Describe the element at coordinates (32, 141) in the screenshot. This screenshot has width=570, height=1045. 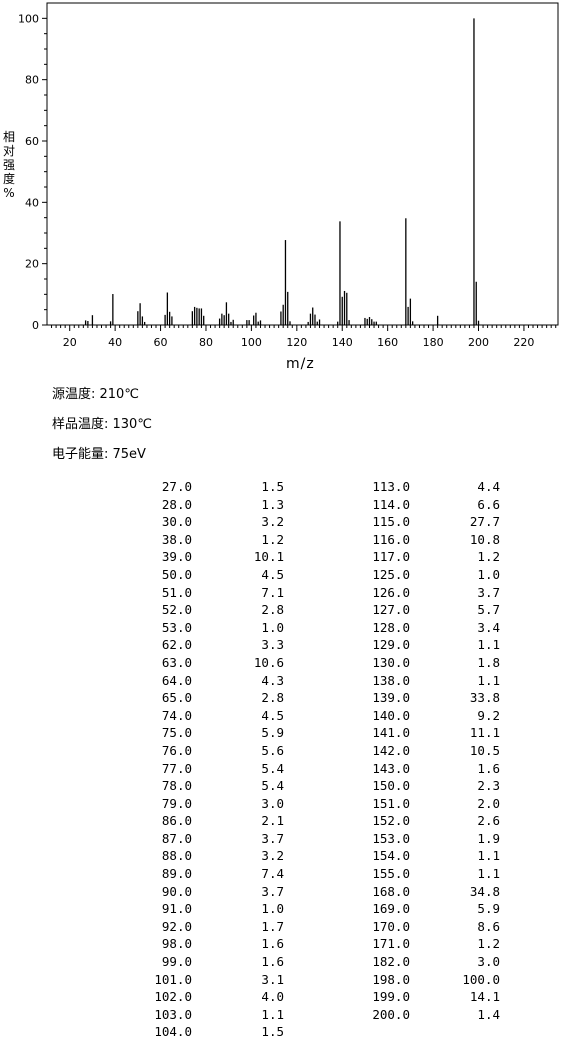
I see `y-tick-label: 60` at that location.